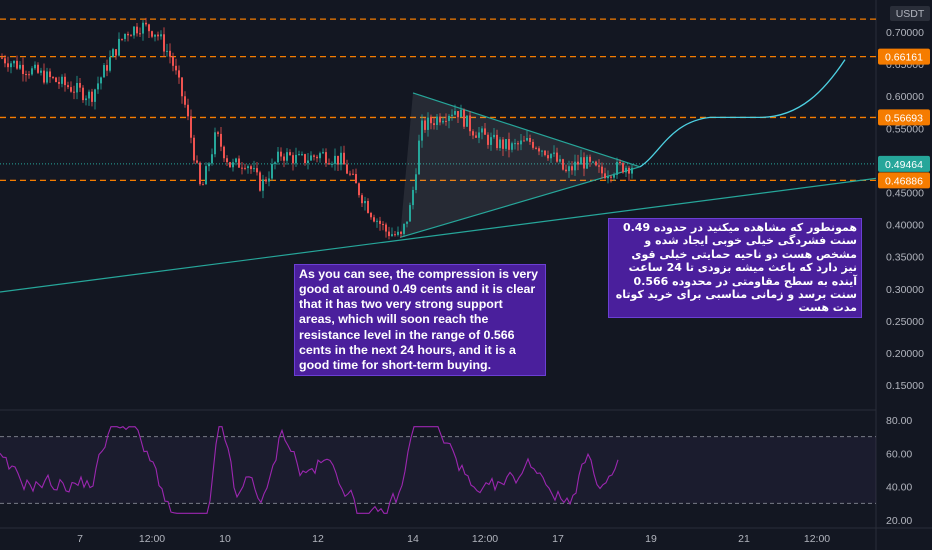  I want to click on price-level-label: 0.56693, so click(904, 118).